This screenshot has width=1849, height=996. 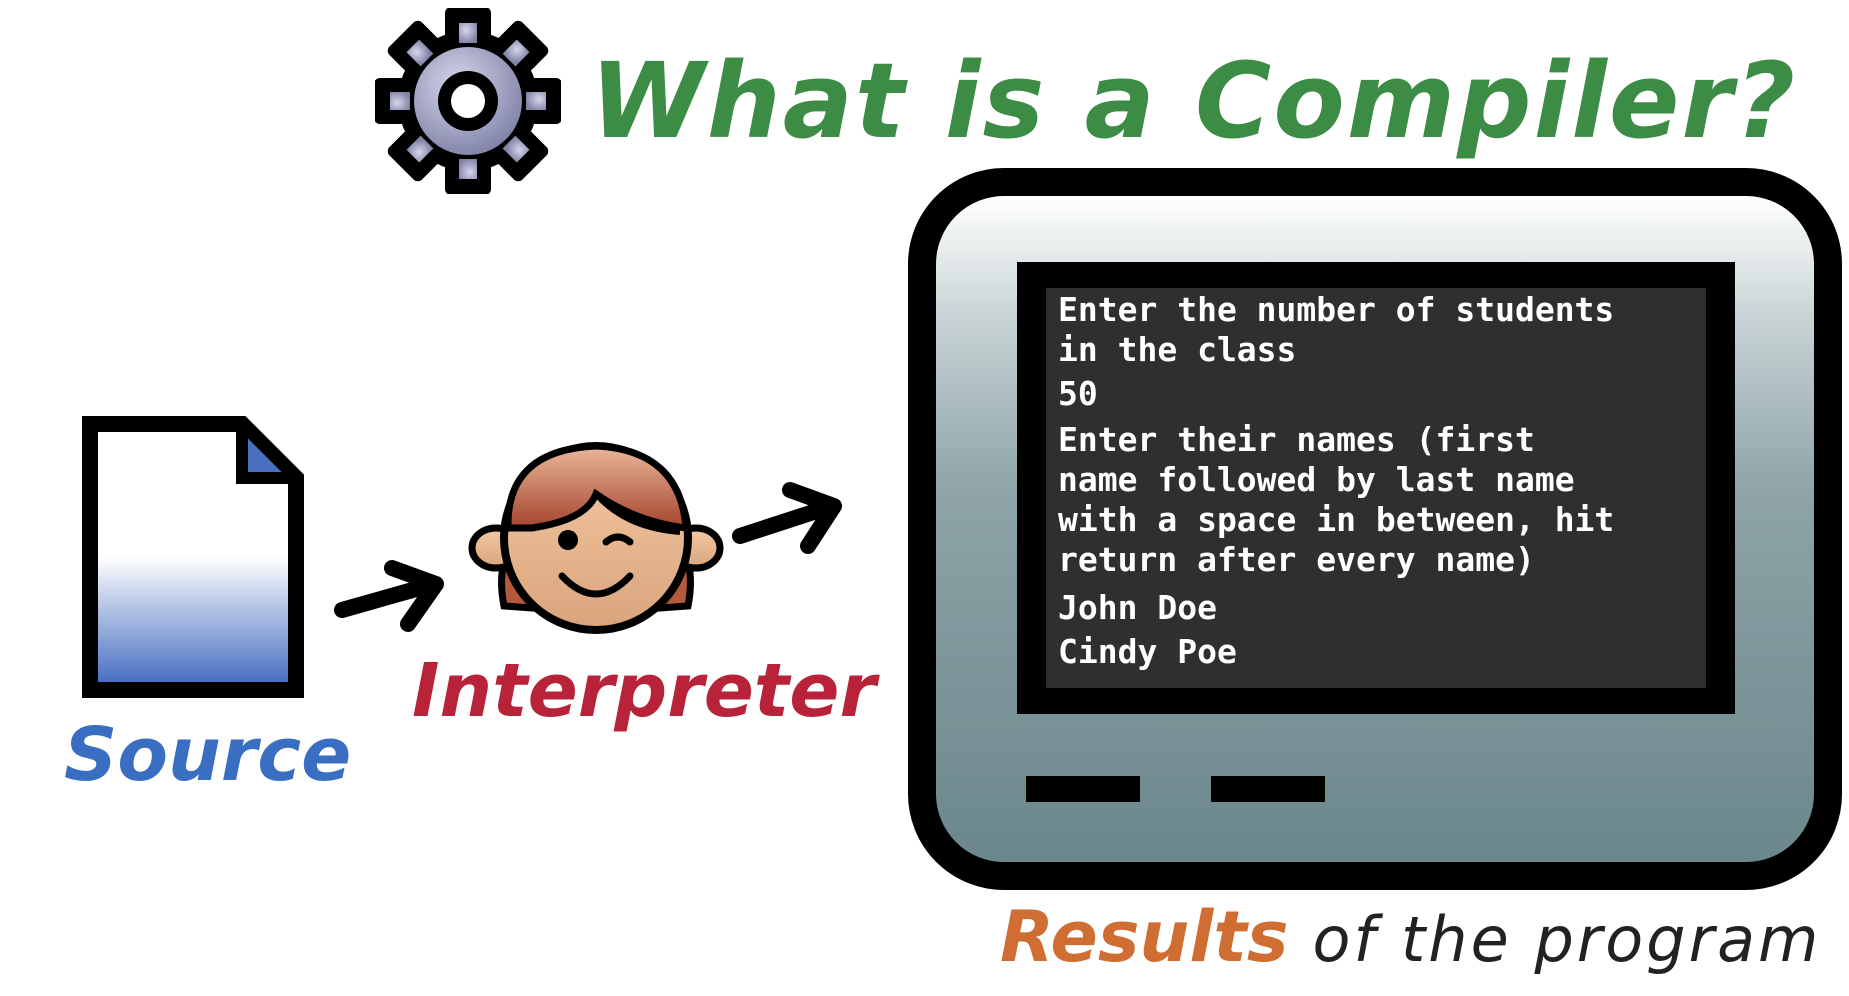 What do you see at coordinates (1268, 789) in the screenshot?
I see `monitor-button-right` at bounding box center [1268, 789].